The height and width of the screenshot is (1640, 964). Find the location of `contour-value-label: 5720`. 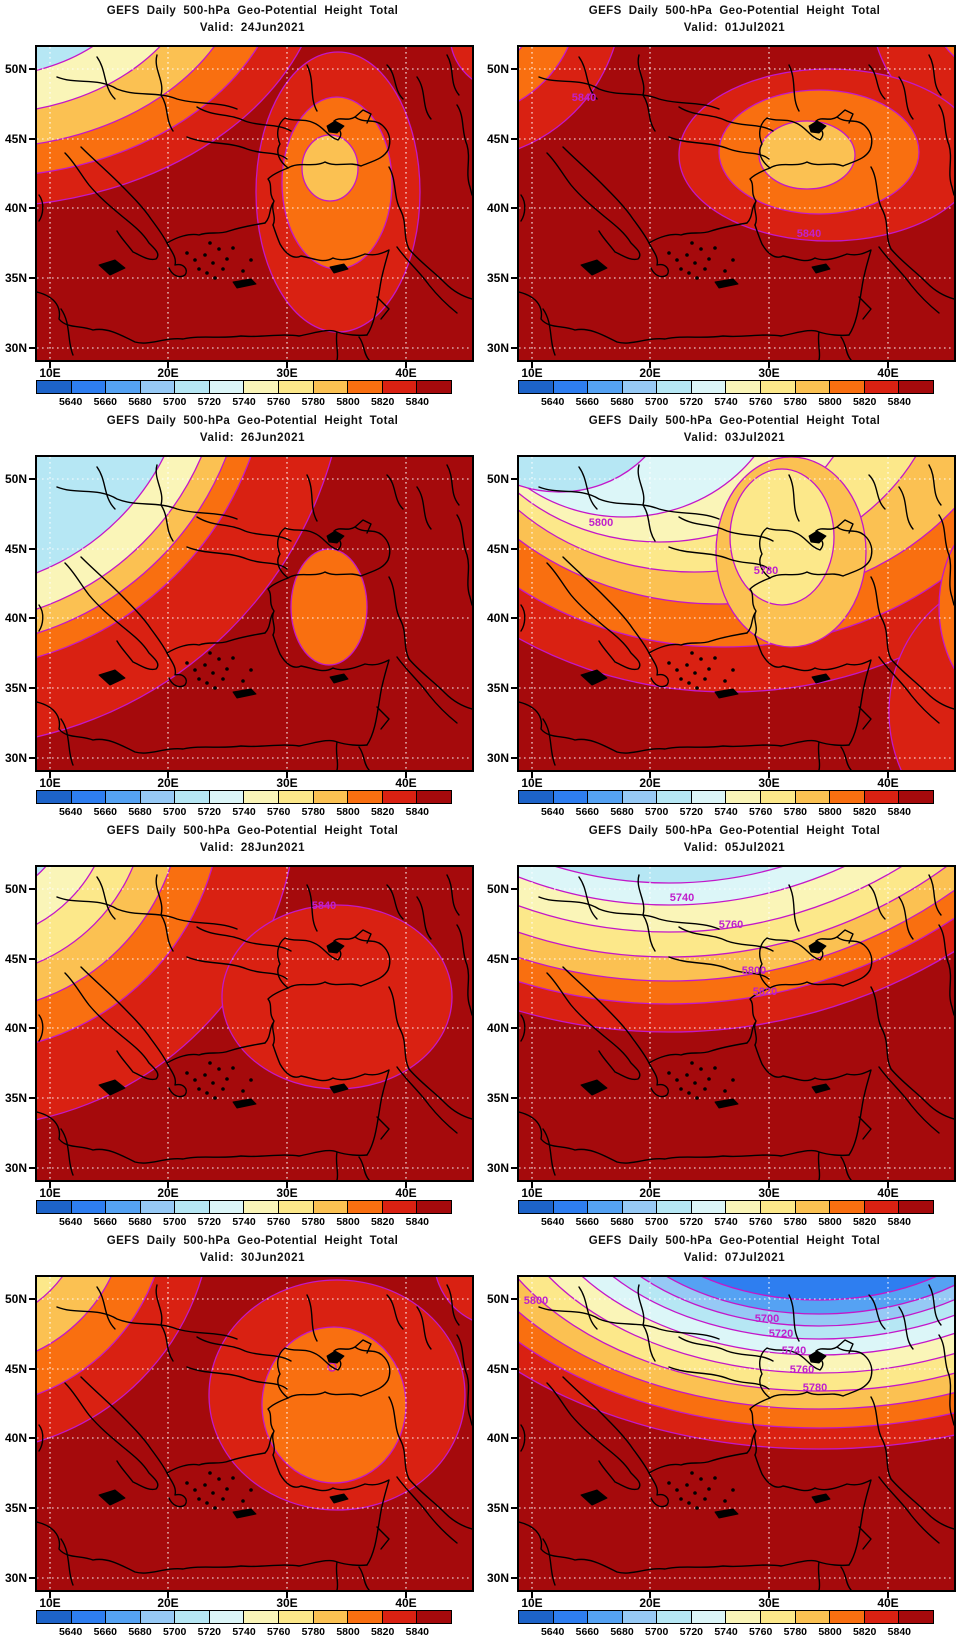

contour-value-label: 5720 is located at coordinates (781, 1334).